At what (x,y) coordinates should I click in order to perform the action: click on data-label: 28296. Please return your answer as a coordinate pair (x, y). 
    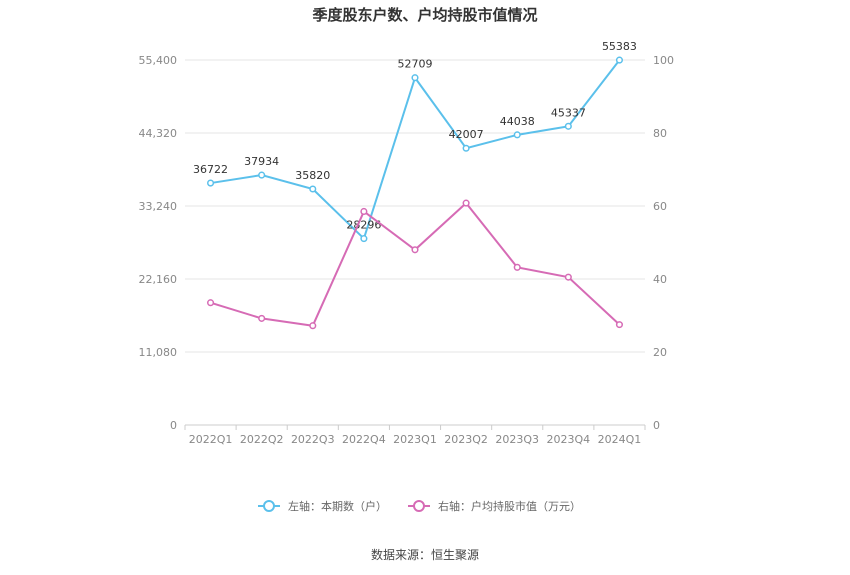
    Looking at the image, I should click on (363, 225).